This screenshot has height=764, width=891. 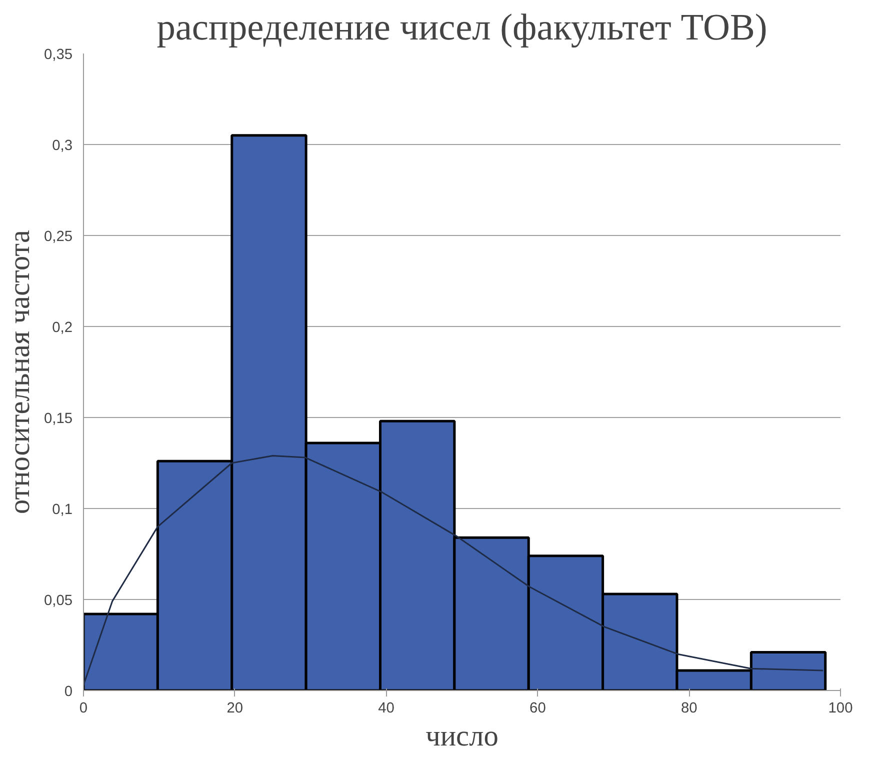 I want to click on y-tick-label: 0, so click(x=68, y=692).